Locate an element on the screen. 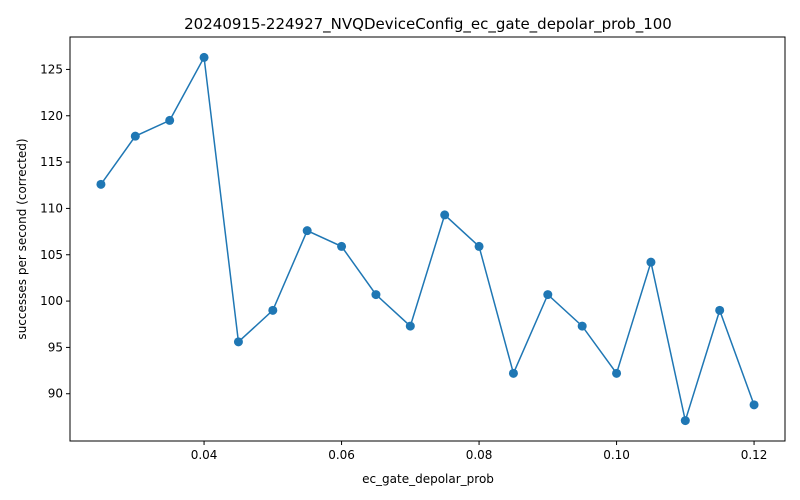 The width and height of the screenshot is (800, 500). x-axis-label: ec_gate_depolar_prob is located at coordinates (428, 479).